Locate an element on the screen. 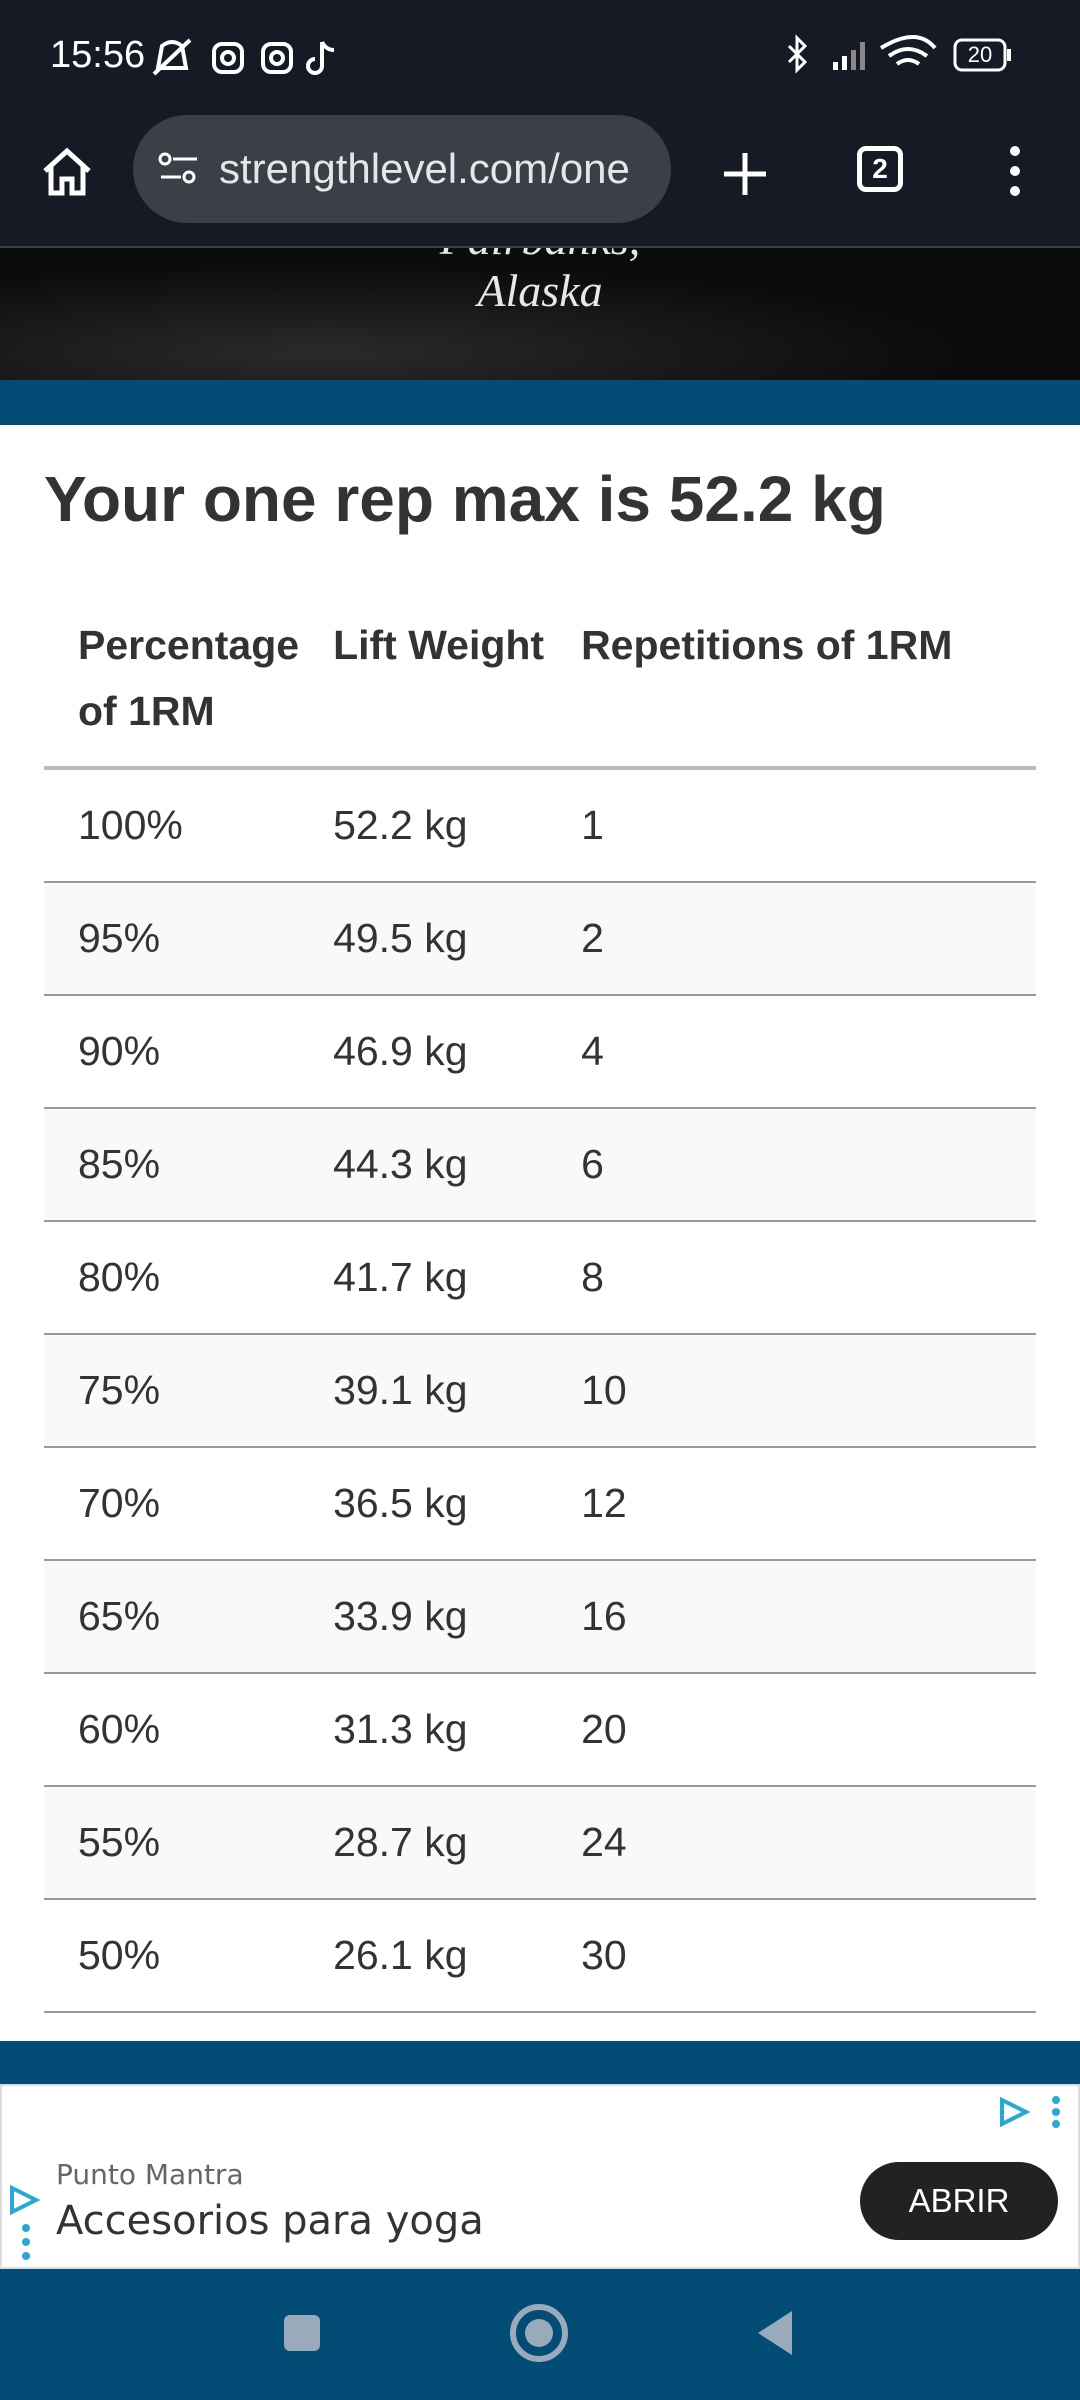 The image size is (1080, 2400). table-cell: 26.1 kg is located at coordinates (423, 1956).